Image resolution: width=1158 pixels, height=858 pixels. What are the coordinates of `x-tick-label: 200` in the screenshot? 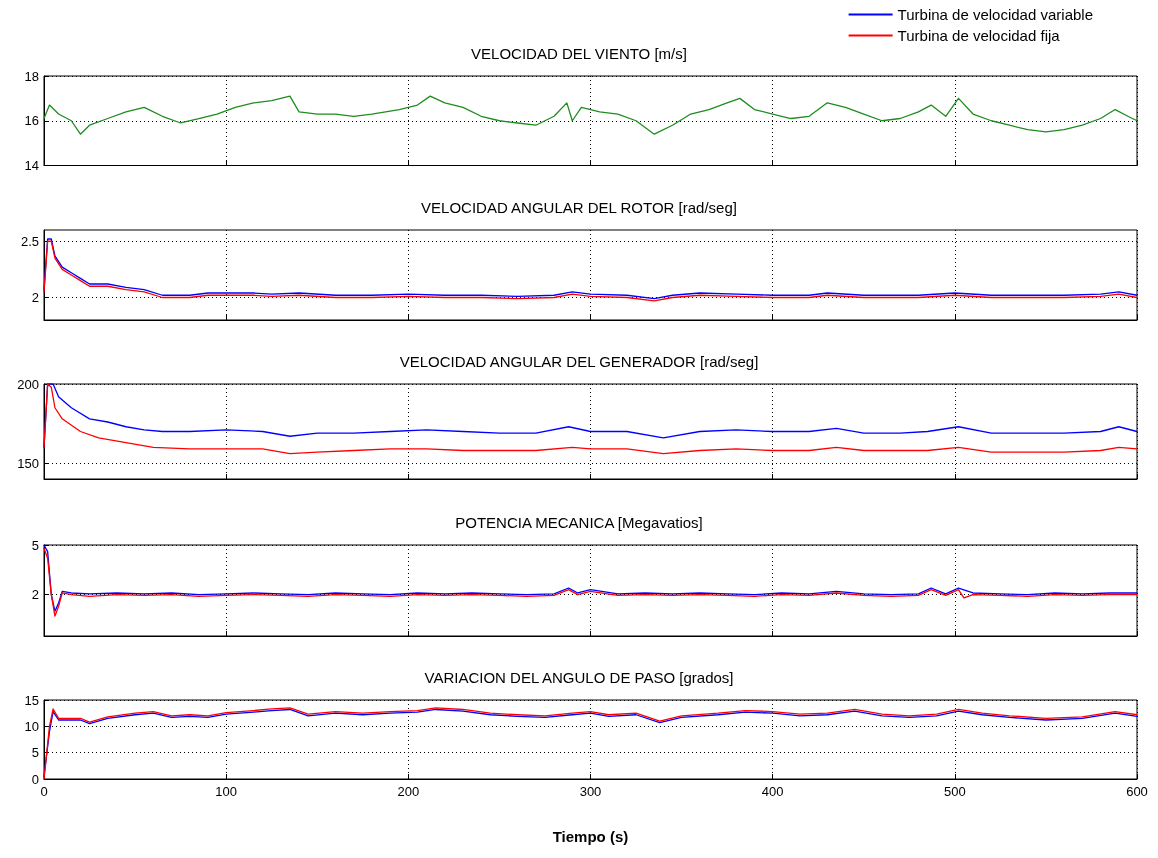 It's located at (408, 791).